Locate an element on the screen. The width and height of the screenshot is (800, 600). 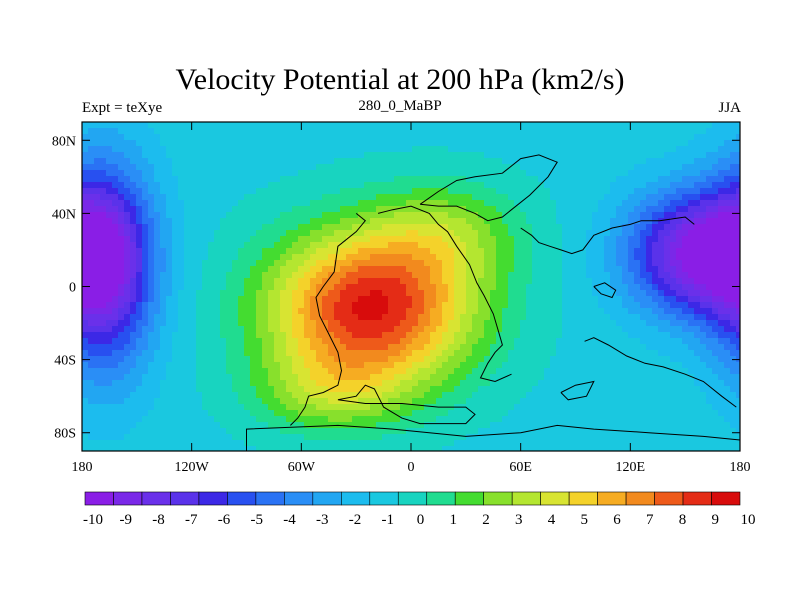
colorbar-label: 5 is located at coordinates (585, 520).